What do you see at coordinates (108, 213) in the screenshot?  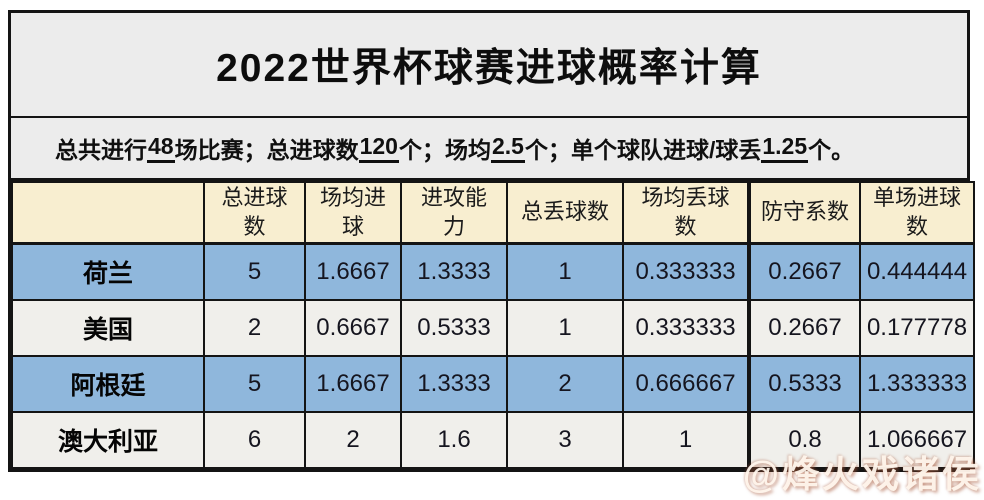 I see `header-cell-team` at bounding box center [108, 213].